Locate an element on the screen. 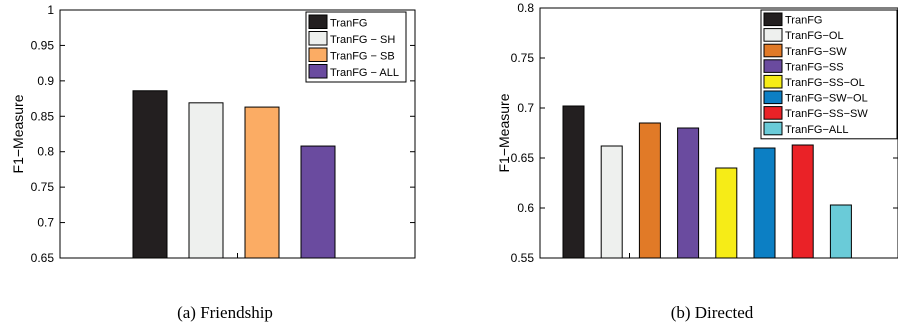 This screenshot has width=898, height=330. legend-entry: TranFG−SS−SW is located at coordinates (826, 114).